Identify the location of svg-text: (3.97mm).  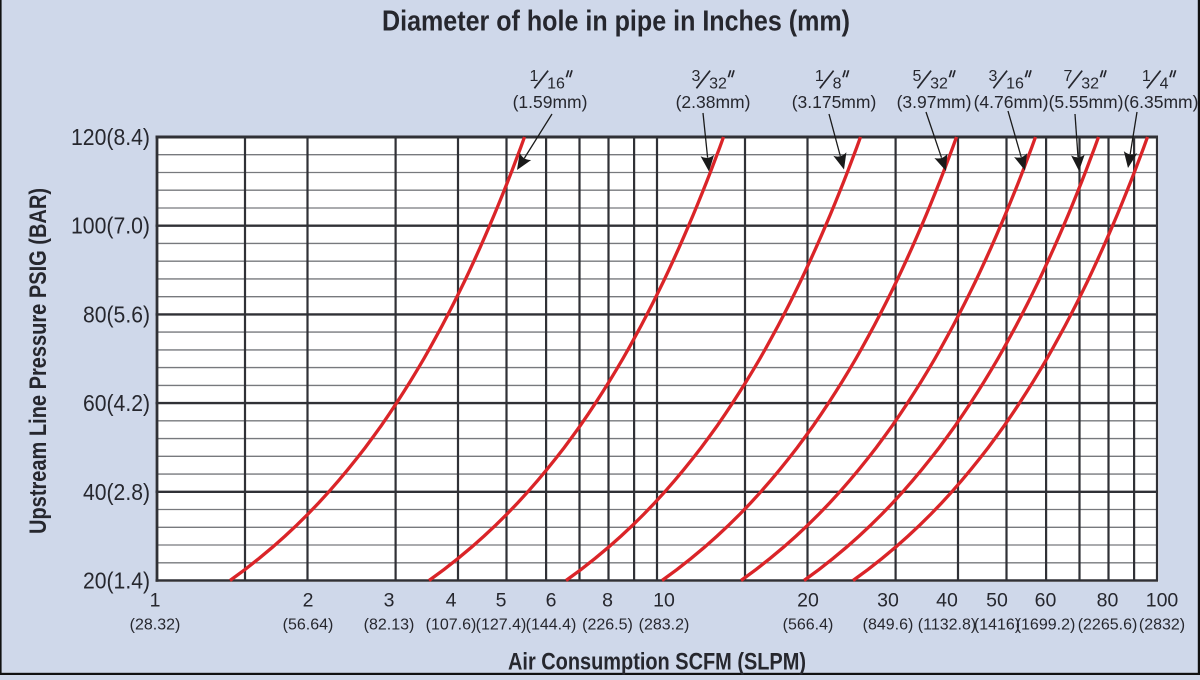
(934, 102).